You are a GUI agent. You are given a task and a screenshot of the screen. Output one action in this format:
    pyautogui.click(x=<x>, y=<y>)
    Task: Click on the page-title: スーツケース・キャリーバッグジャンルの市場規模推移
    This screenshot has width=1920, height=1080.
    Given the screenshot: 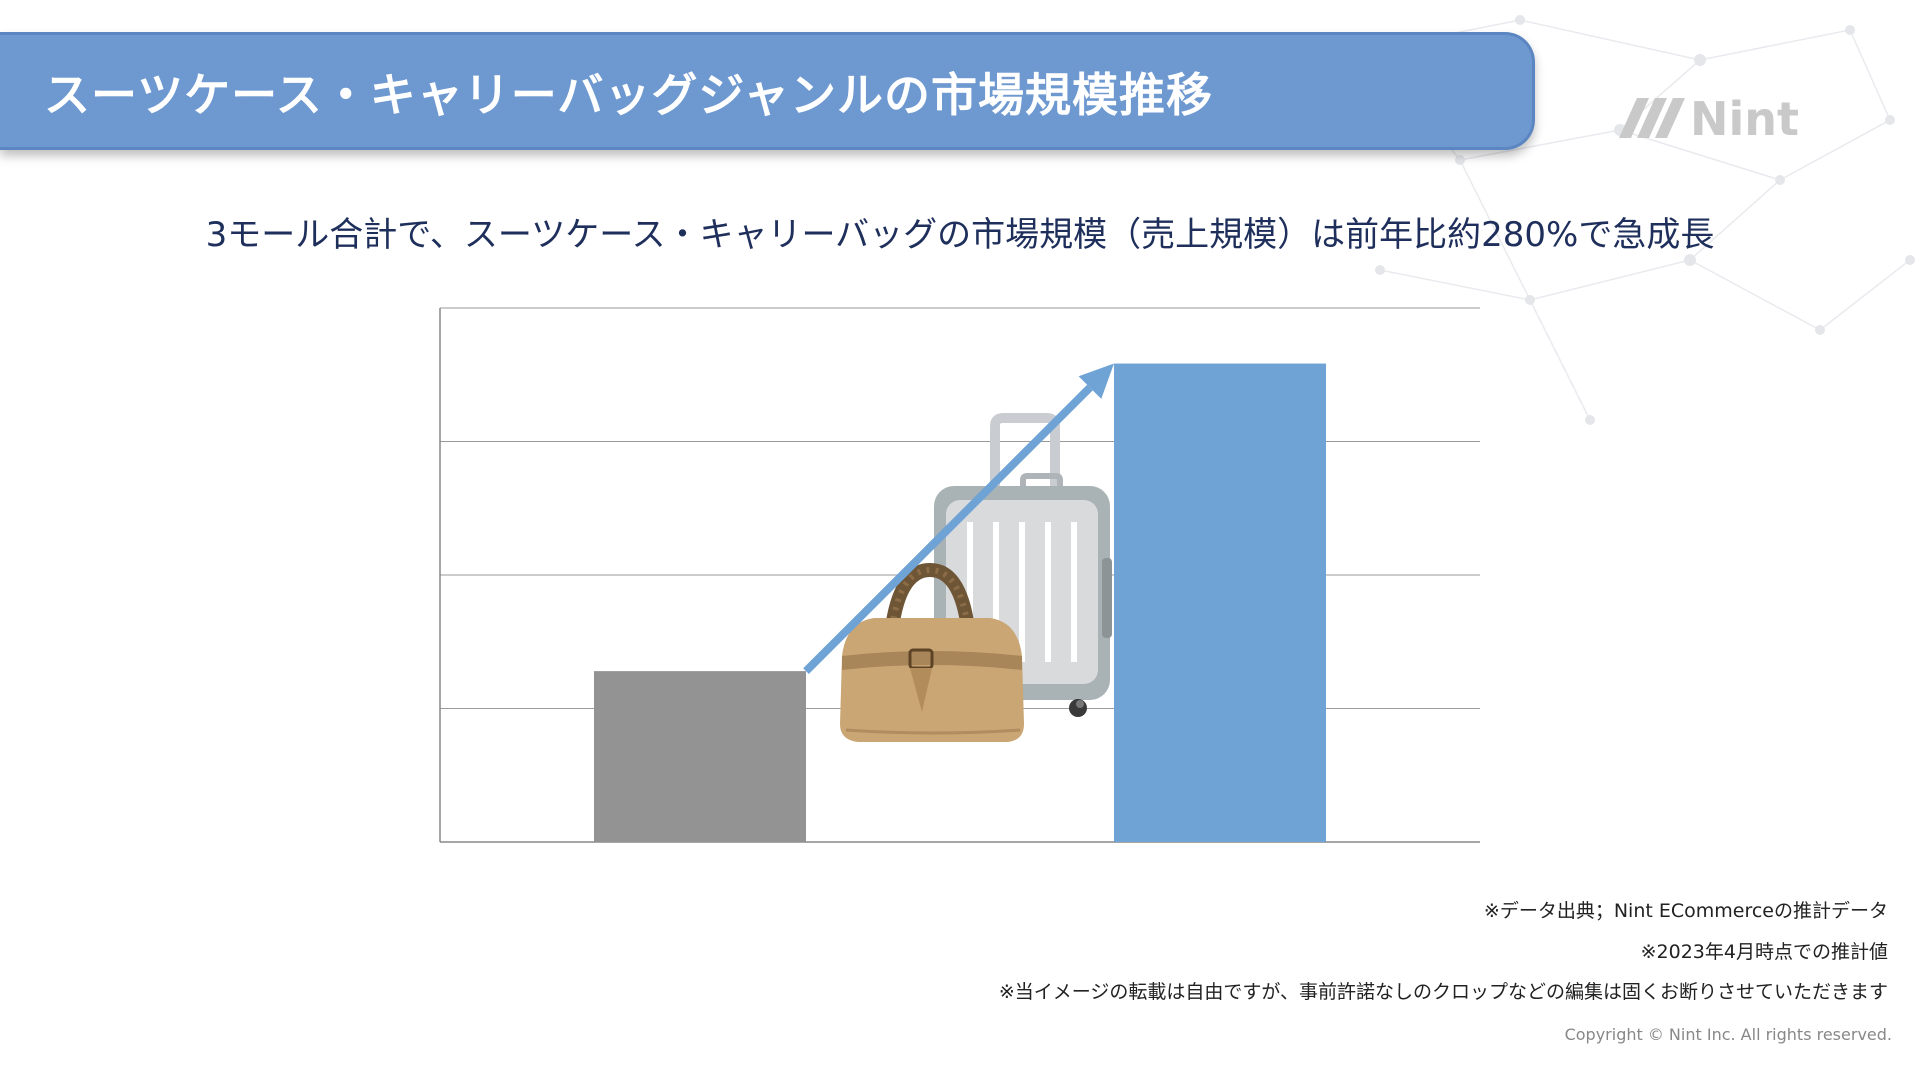 What is the action you would take?
    pyautogui.click(x=629, y=95)
    